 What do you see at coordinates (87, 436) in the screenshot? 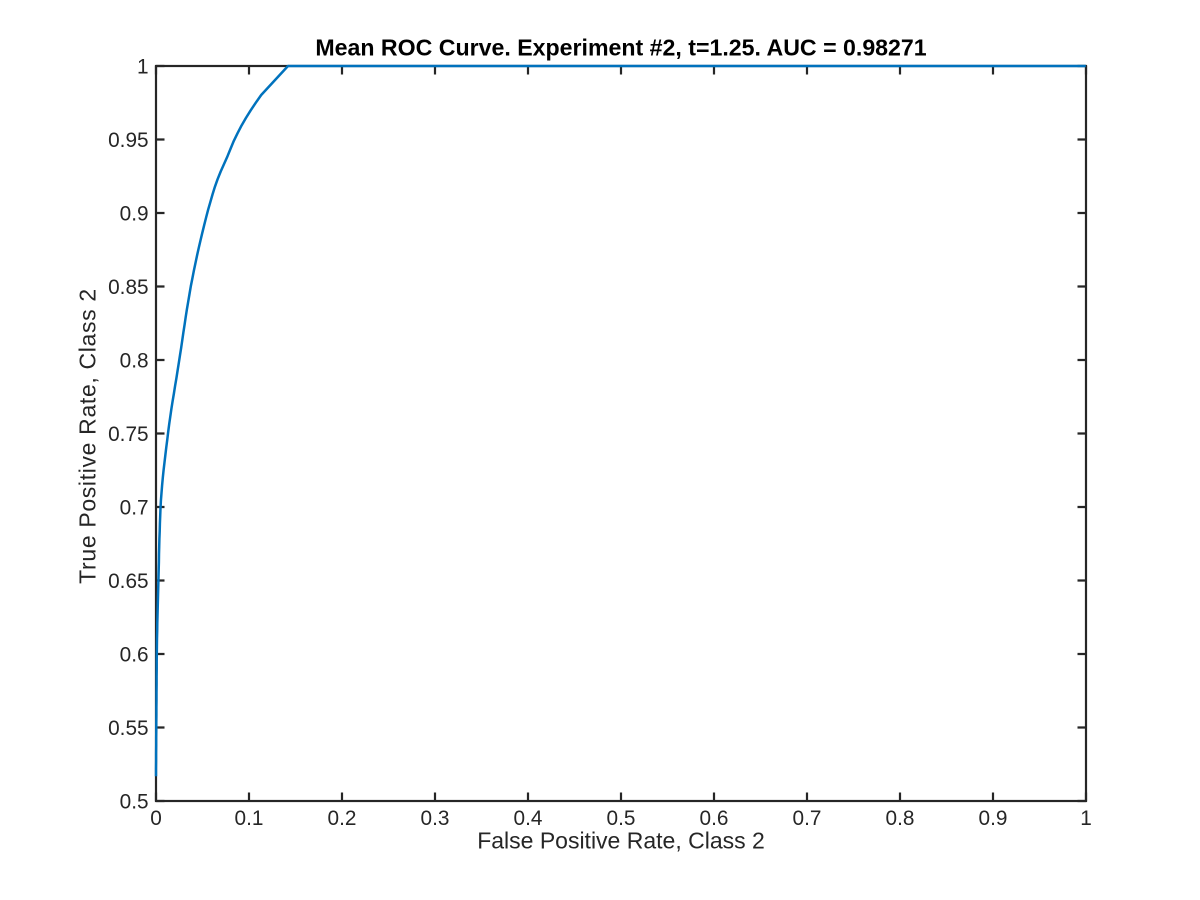
I see `svg-text: True Positive Rate, Class 2` at bounding box center [87, 436].